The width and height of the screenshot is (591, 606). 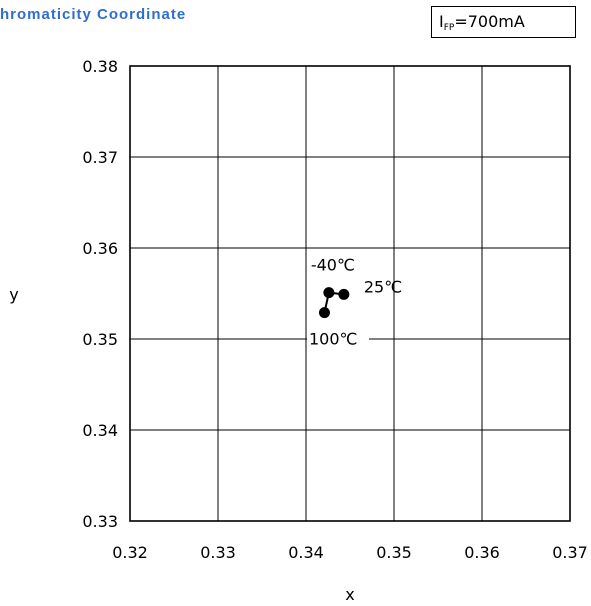 What do you see at coordinates (100, 339) in the screenshot?
I see `y-tick-label: 0.35` at bounding box center [100, 339].